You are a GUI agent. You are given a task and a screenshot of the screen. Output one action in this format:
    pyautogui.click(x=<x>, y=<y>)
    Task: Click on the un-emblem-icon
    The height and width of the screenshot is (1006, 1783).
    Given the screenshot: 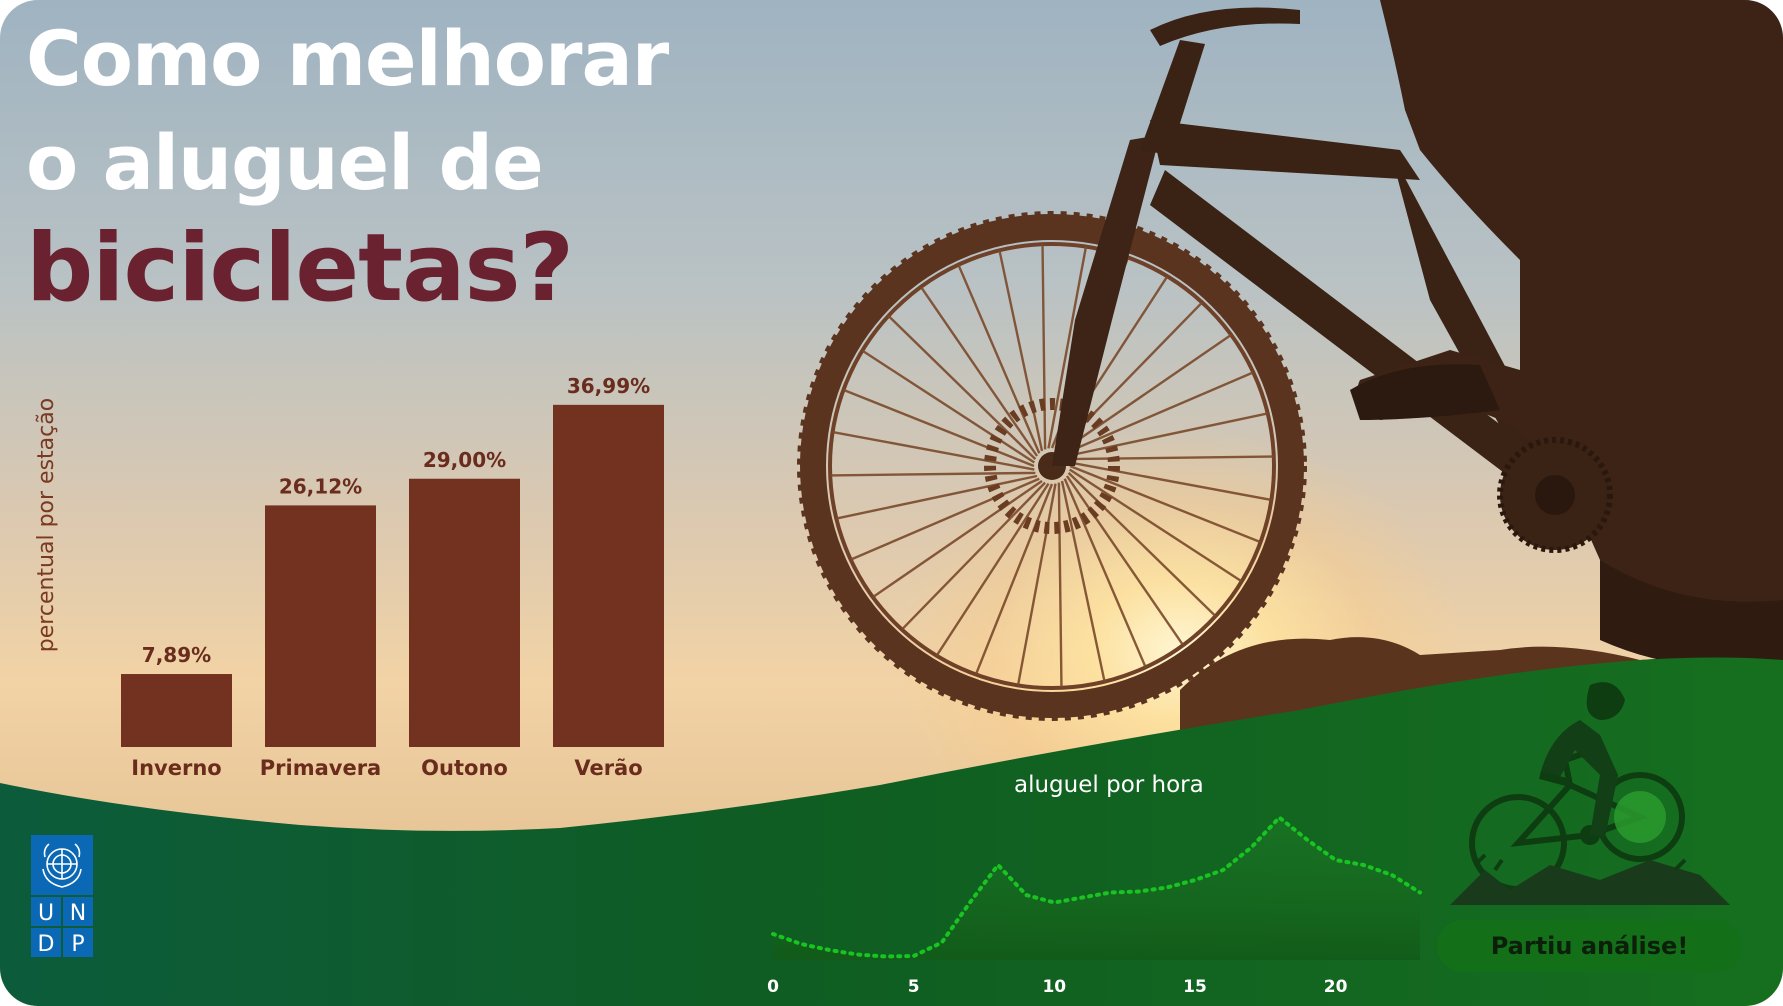 What is the action you would take?
    pyautogui.click(x=62, y=865)
    